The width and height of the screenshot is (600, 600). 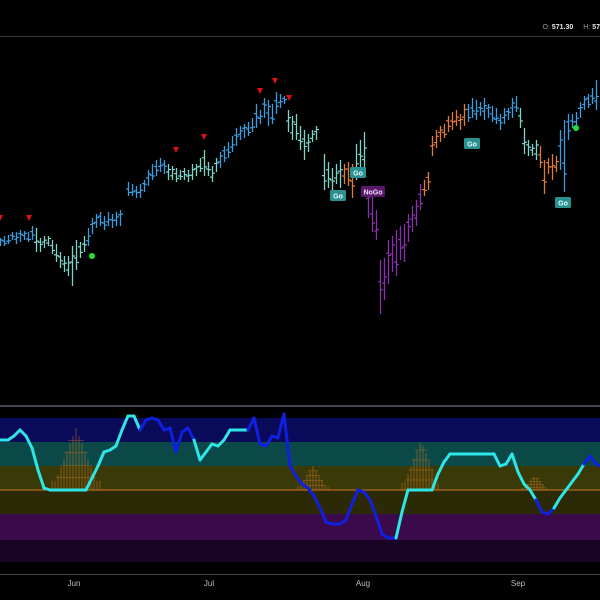 What do you see at coordinates (297, 583) in the screenshot?
I see `x-axis: Jun Jul Aug Sep` at bounding box center [297, 583].